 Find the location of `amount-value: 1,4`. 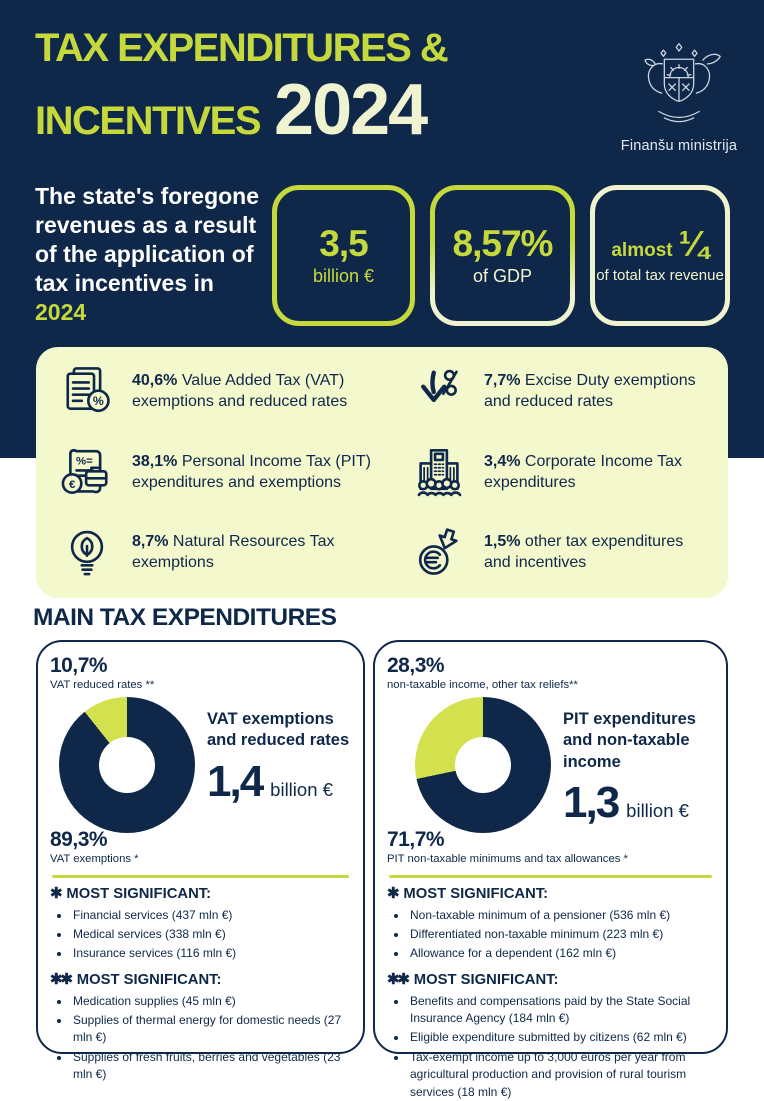

amount-value: 1,4 is located at coordinates (235, 781).